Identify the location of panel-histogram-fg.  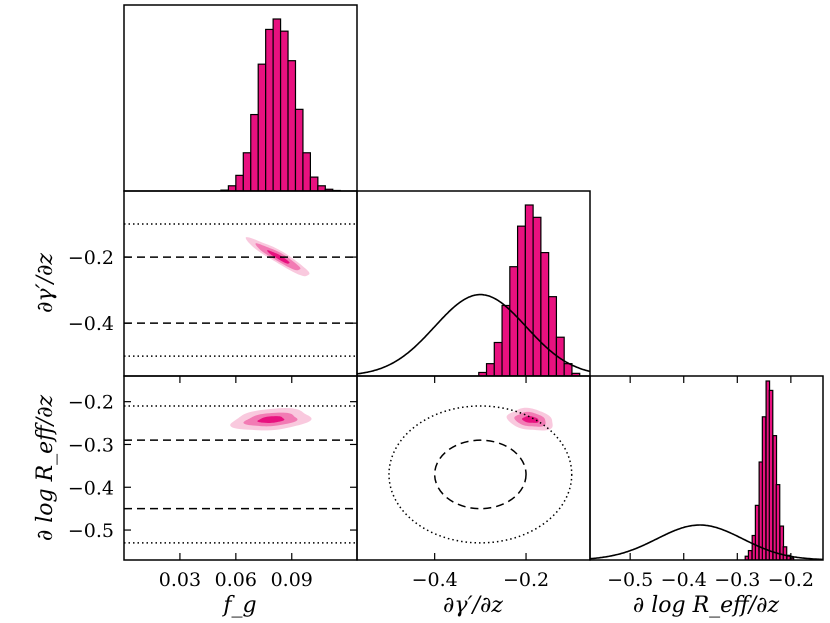
(280, 104).